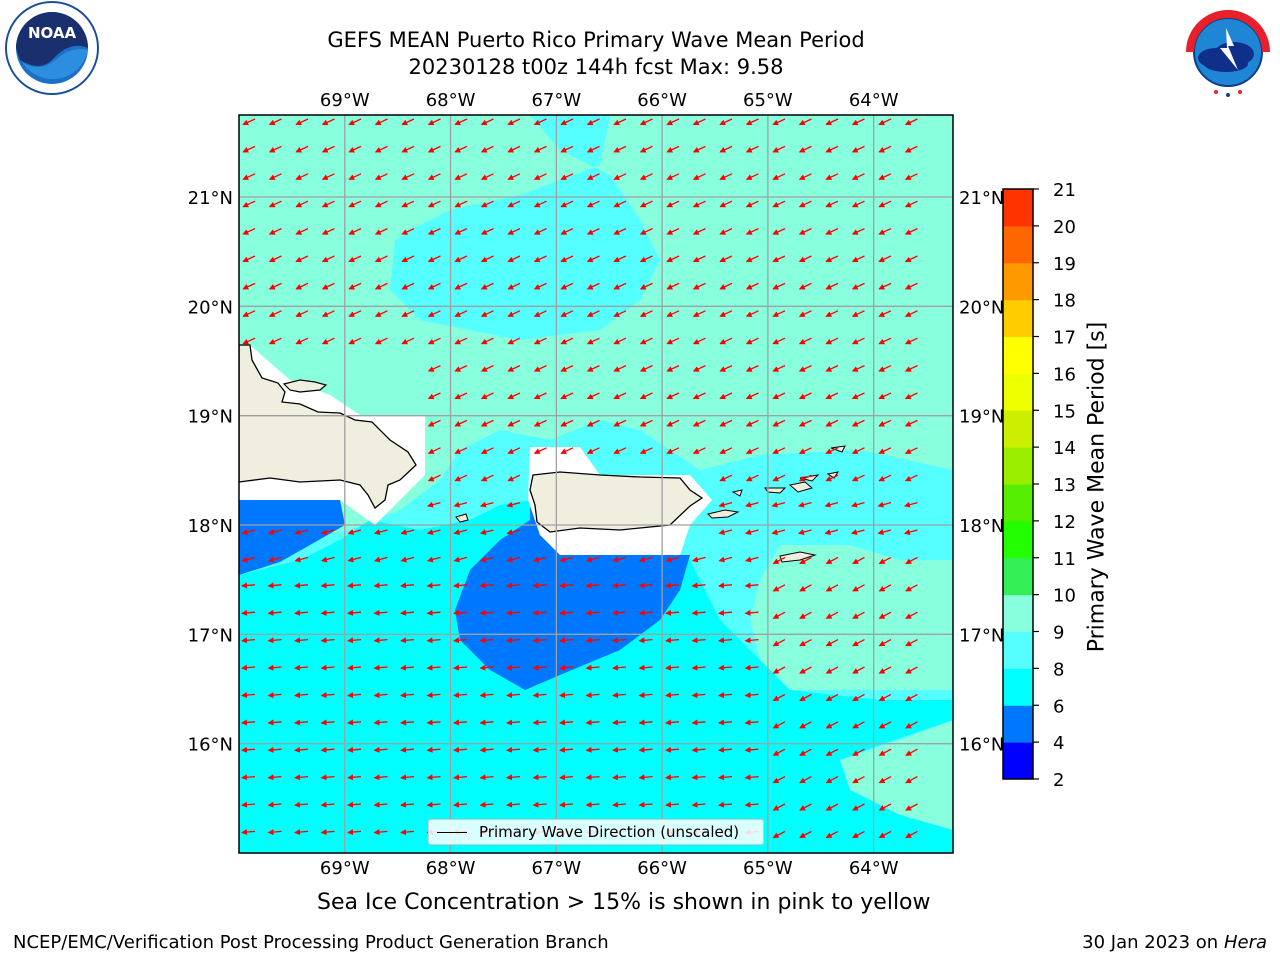 The width and height of the screenshot is (1280, 960). I want to click on lon-tick-label-top: 69°W, so click(345, 100).